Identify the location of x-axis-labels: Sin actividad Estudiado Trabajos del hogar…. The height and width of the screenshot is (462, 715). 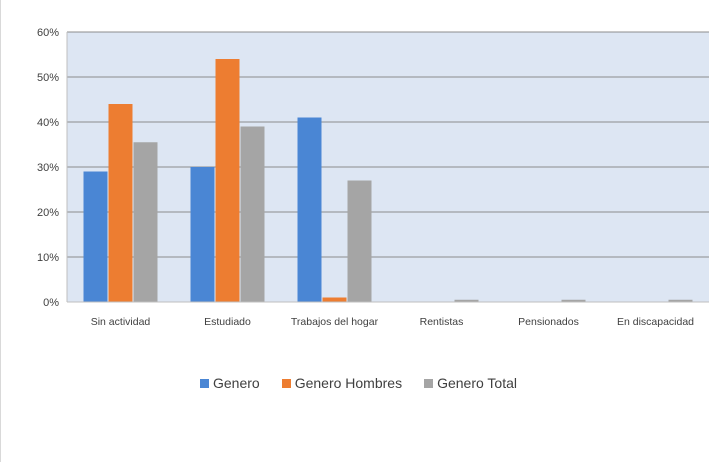
(392, 322).